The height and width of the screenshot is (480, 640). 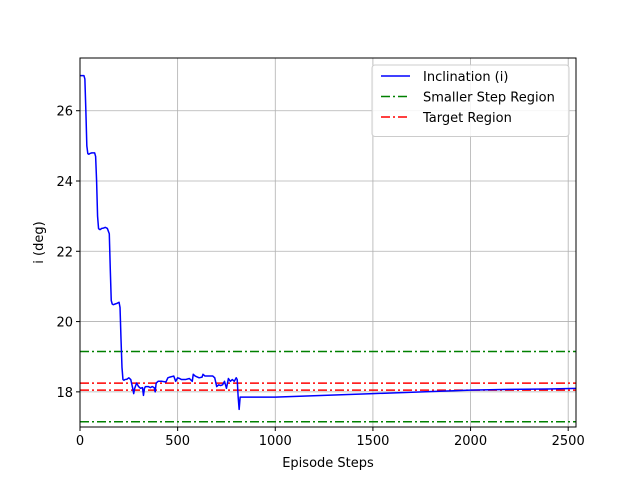 What do you see at coordinates (177, 441) in the screenshot?
I see `x-tick-label: 500` at bounding box center [177, 441].